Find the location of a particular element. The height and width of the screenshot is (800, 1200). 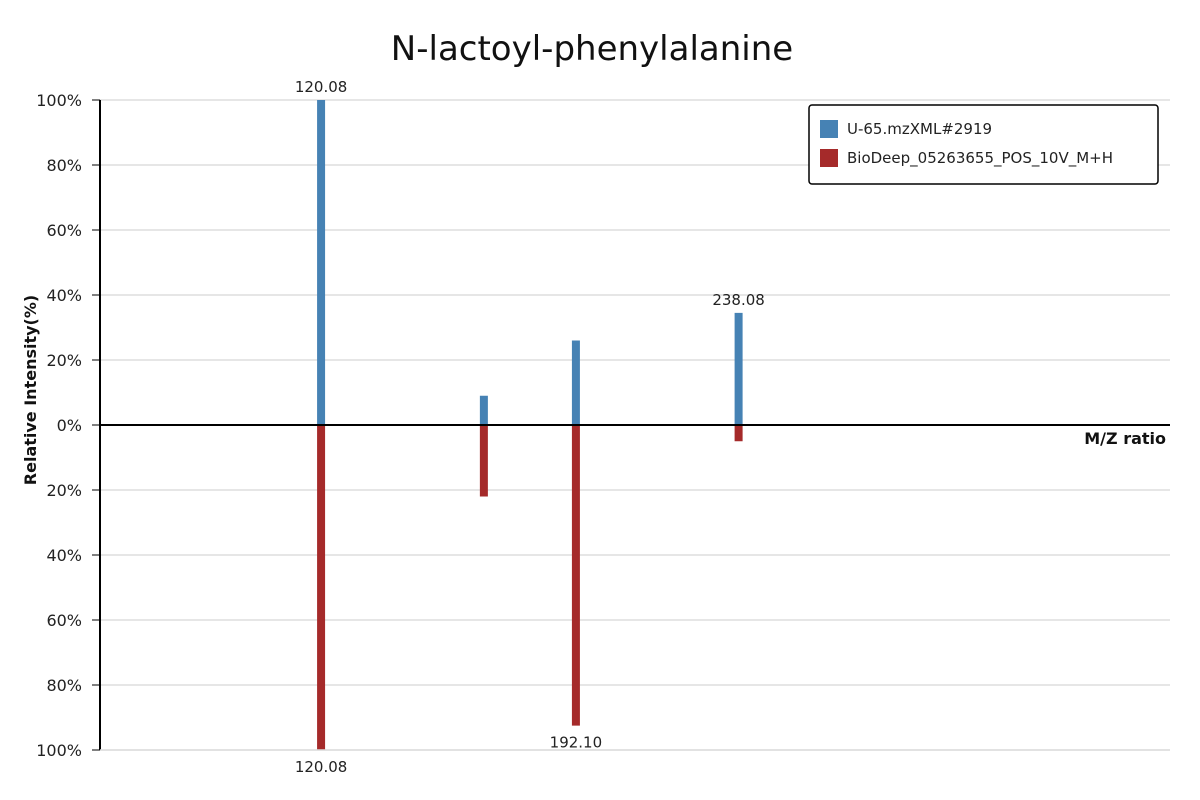

legend-box is located at coordinates (983, 144).